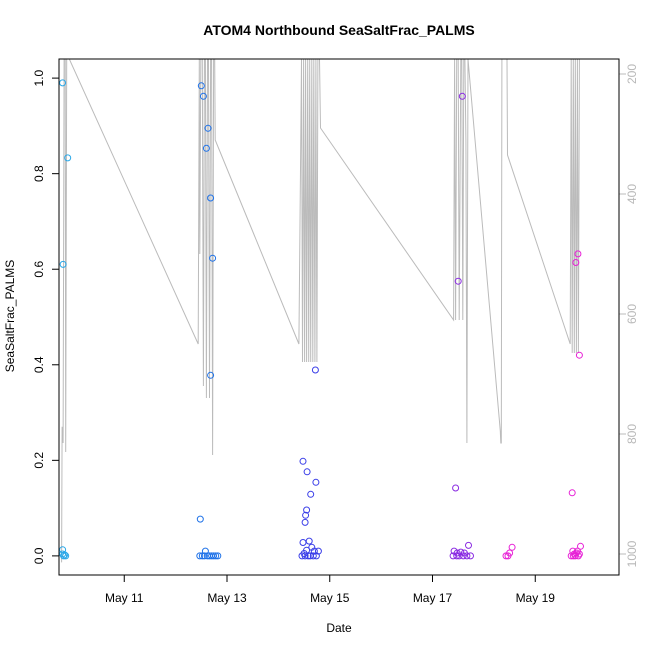 The image size is (650, 650). I want to click on secondary-tick-label: 400, so click(632, 194).